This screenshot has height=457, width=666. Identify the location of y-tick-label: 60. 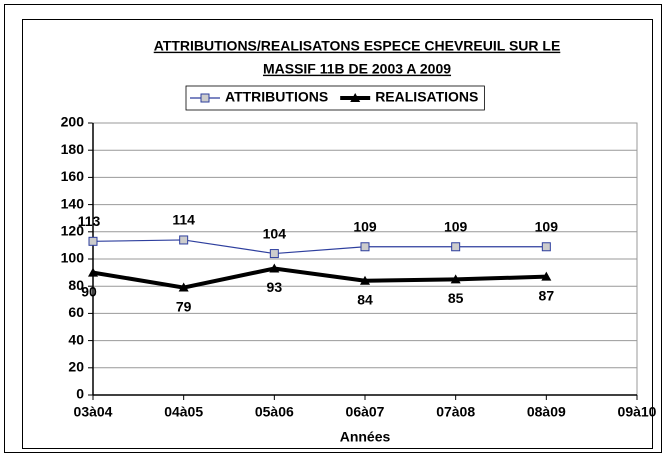
(76, 312).